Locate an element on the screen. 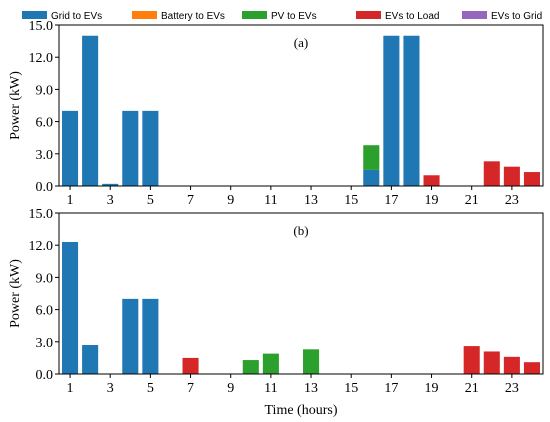 The width and height of the screenshot is (550, 422). legend-label: Grid to EVs is located at coordinates (76, 16).